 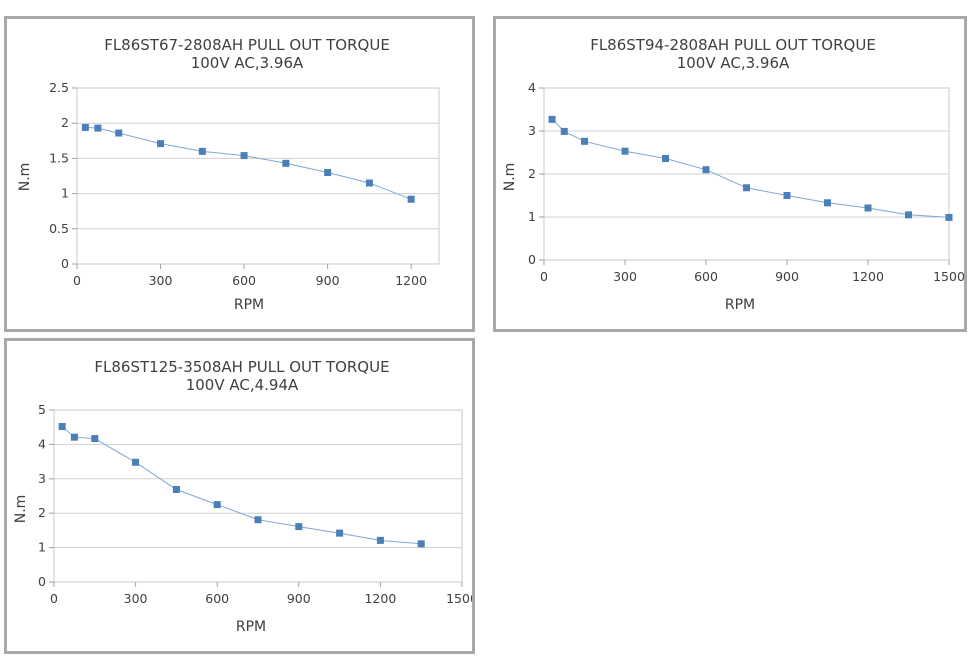 I want to click on chart-title: FL86ST67-2808AH PULL OUT TORQUE, so click(x=247, y=45).